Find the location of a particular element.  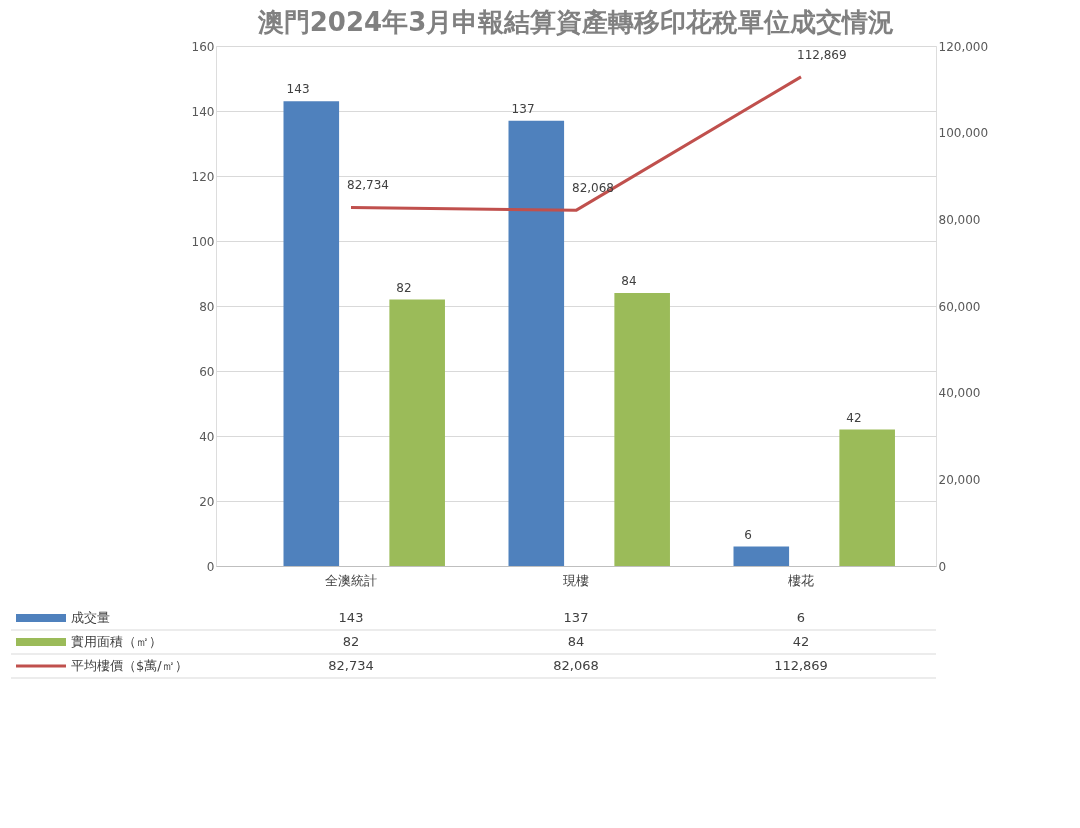

y2-tick-label: 20,000 is located at coordinates (959, 479).